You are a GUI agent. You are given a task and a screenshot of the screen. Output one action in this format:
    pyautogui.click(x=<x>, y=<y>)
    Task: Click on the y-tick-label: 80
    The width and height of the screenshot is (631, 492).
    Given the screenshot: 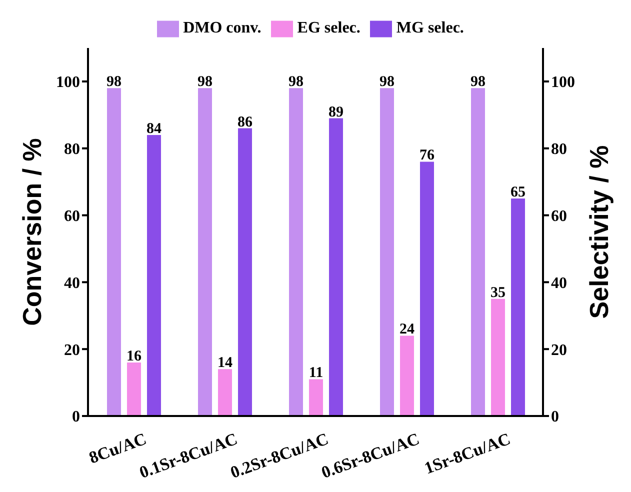 What is the action you would take?
    pyautogui.click(x=72, y=149)
    